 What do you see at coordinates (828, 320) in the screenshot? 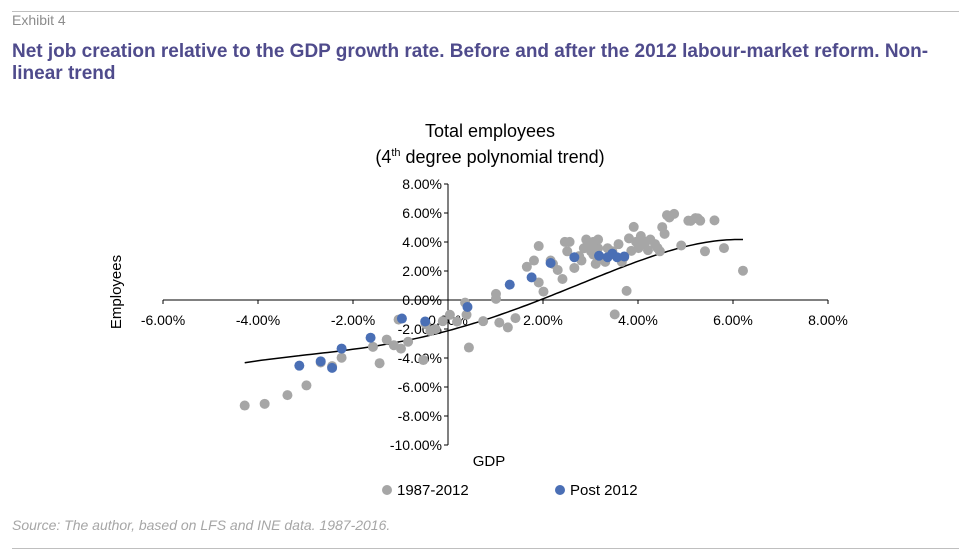
I see `x-tick-label: 8.00%` at bounding box center [828, 320].